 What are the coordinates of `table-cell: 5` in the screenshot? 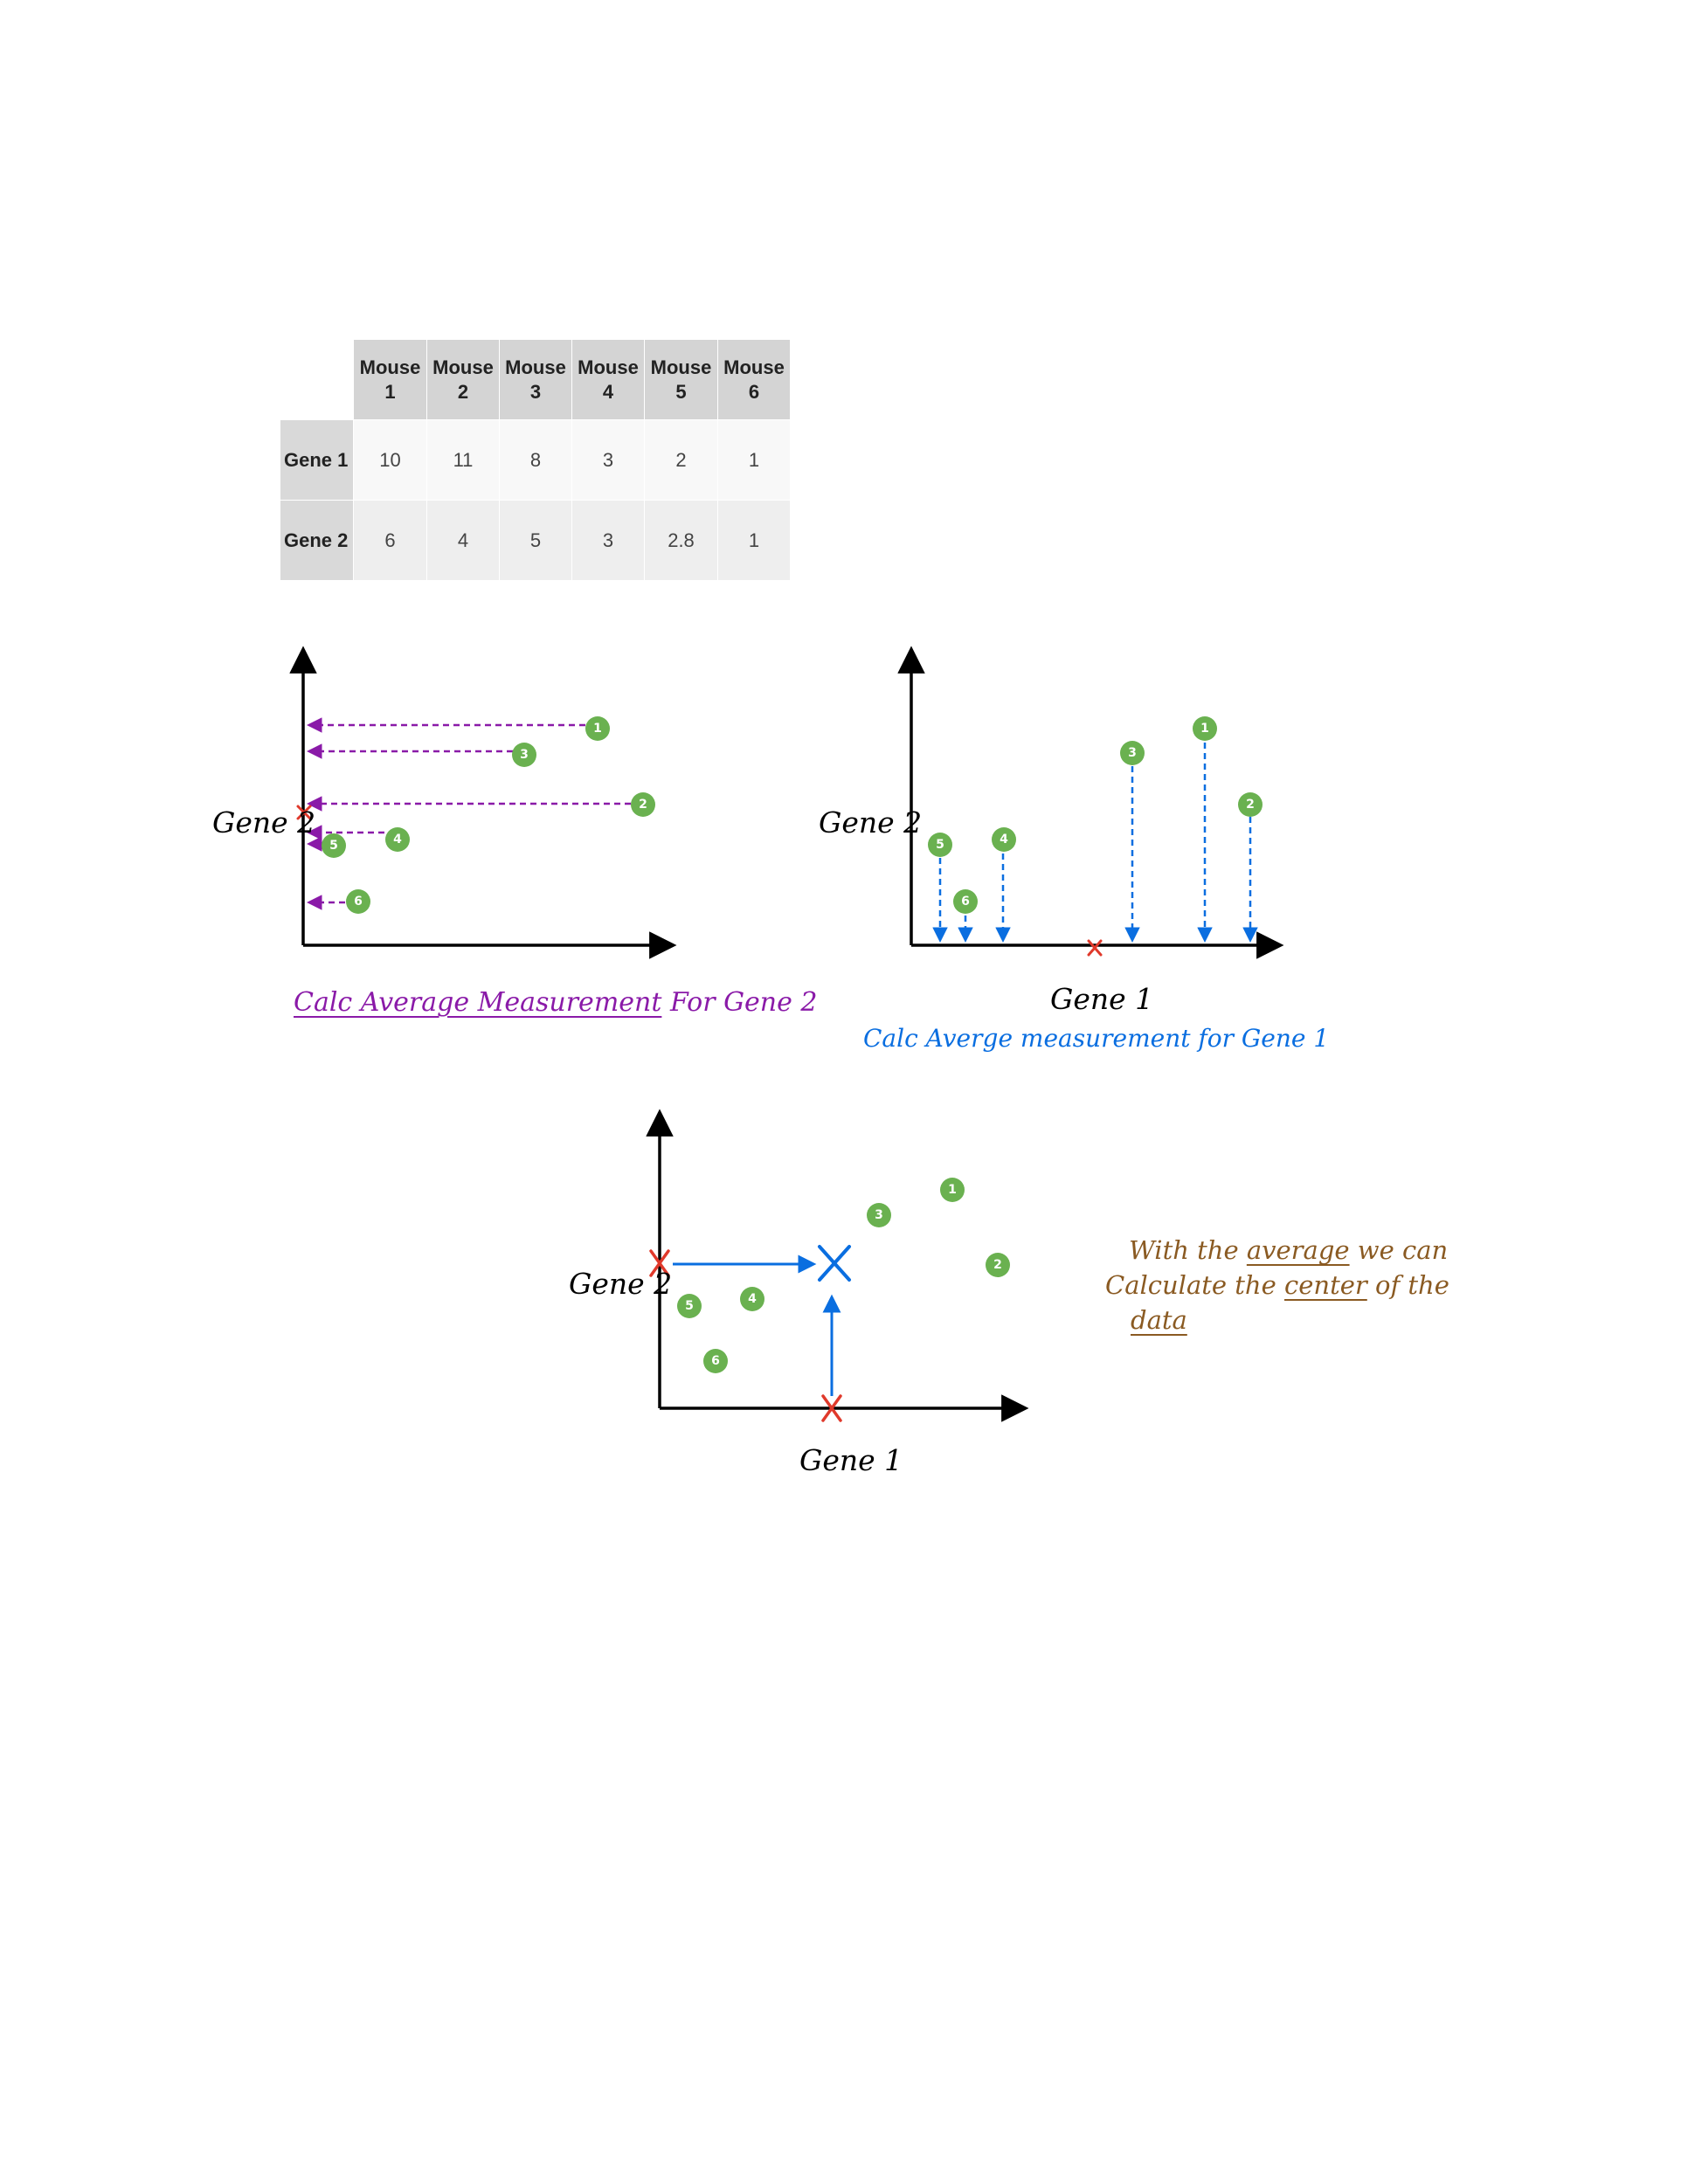 It's located at (535, 540).